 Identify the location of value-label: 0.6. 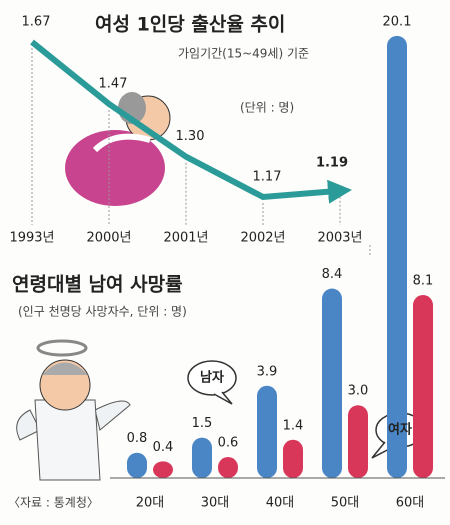
(228, 443).